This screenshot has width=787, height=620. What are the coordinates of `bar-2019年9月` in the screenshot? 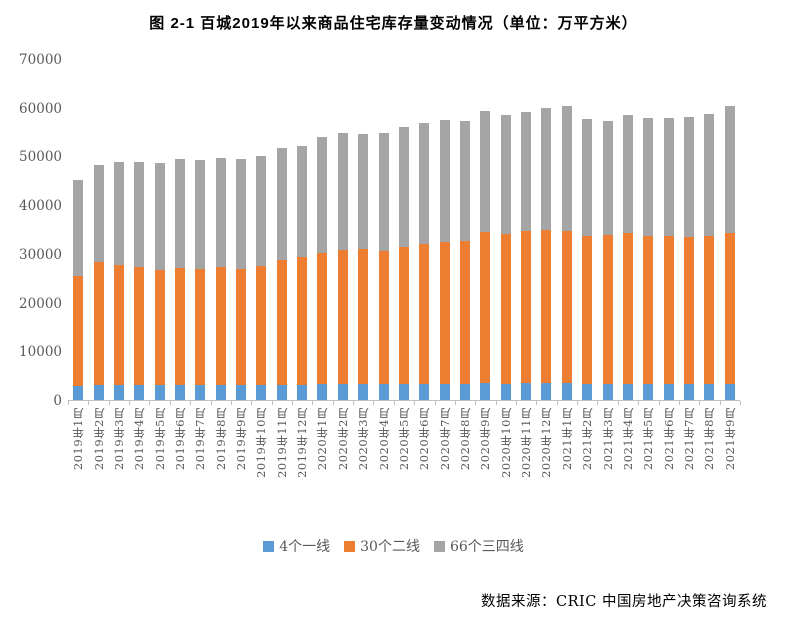 It's located at (241, 230).